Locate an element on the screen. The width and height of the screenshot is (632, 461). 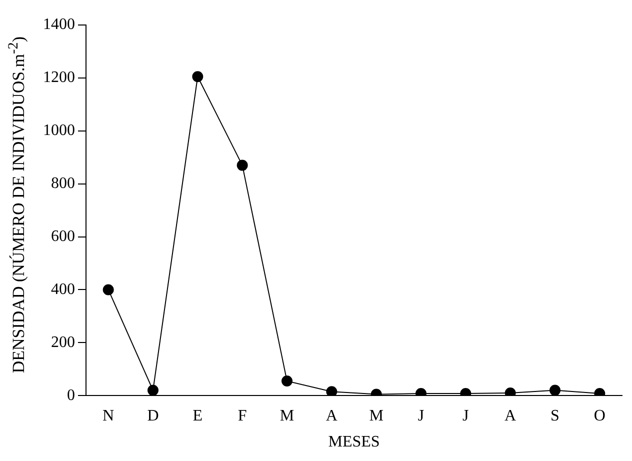
y-tick-label: 800 is located at coordinates (63, 183).